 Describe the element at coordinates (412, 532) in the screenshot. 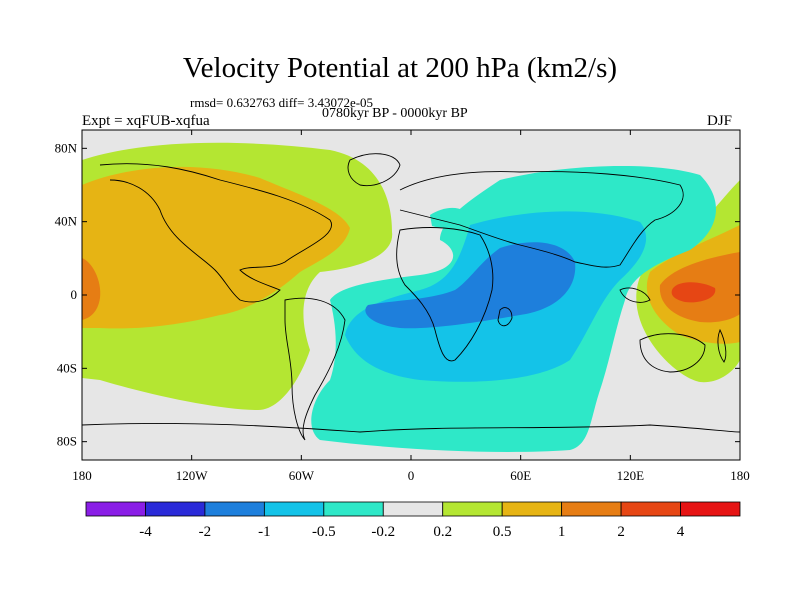

I see `colorbar-labels: -4 -2 -1 -0.5 -0.2 0.2 0.5 1 2 4` at that location.